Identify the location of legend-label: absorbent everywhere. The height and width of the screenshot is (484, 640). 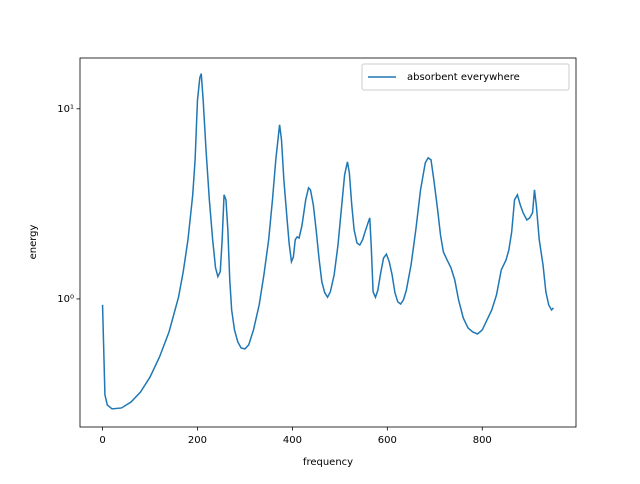
(463, 77).